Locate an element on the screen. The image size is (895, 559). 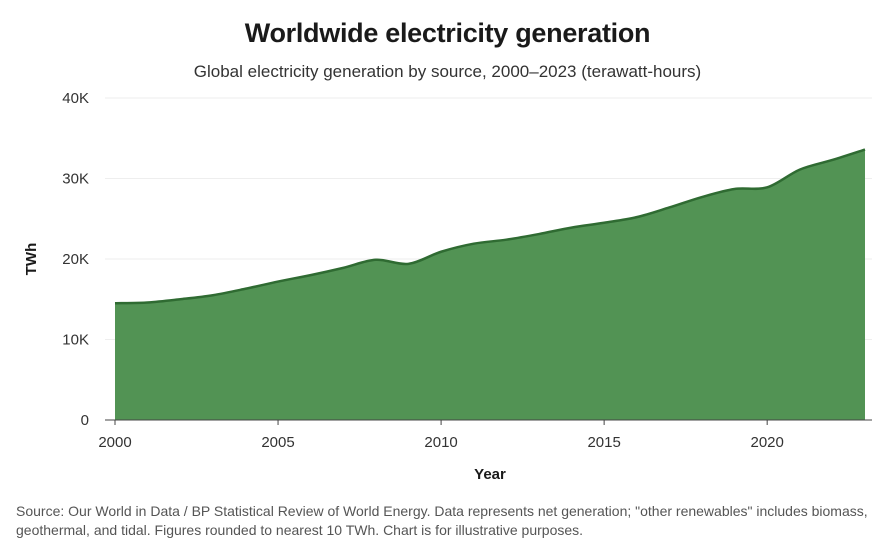
x-tick-label: 2010 is located at coordinates (440, 442).